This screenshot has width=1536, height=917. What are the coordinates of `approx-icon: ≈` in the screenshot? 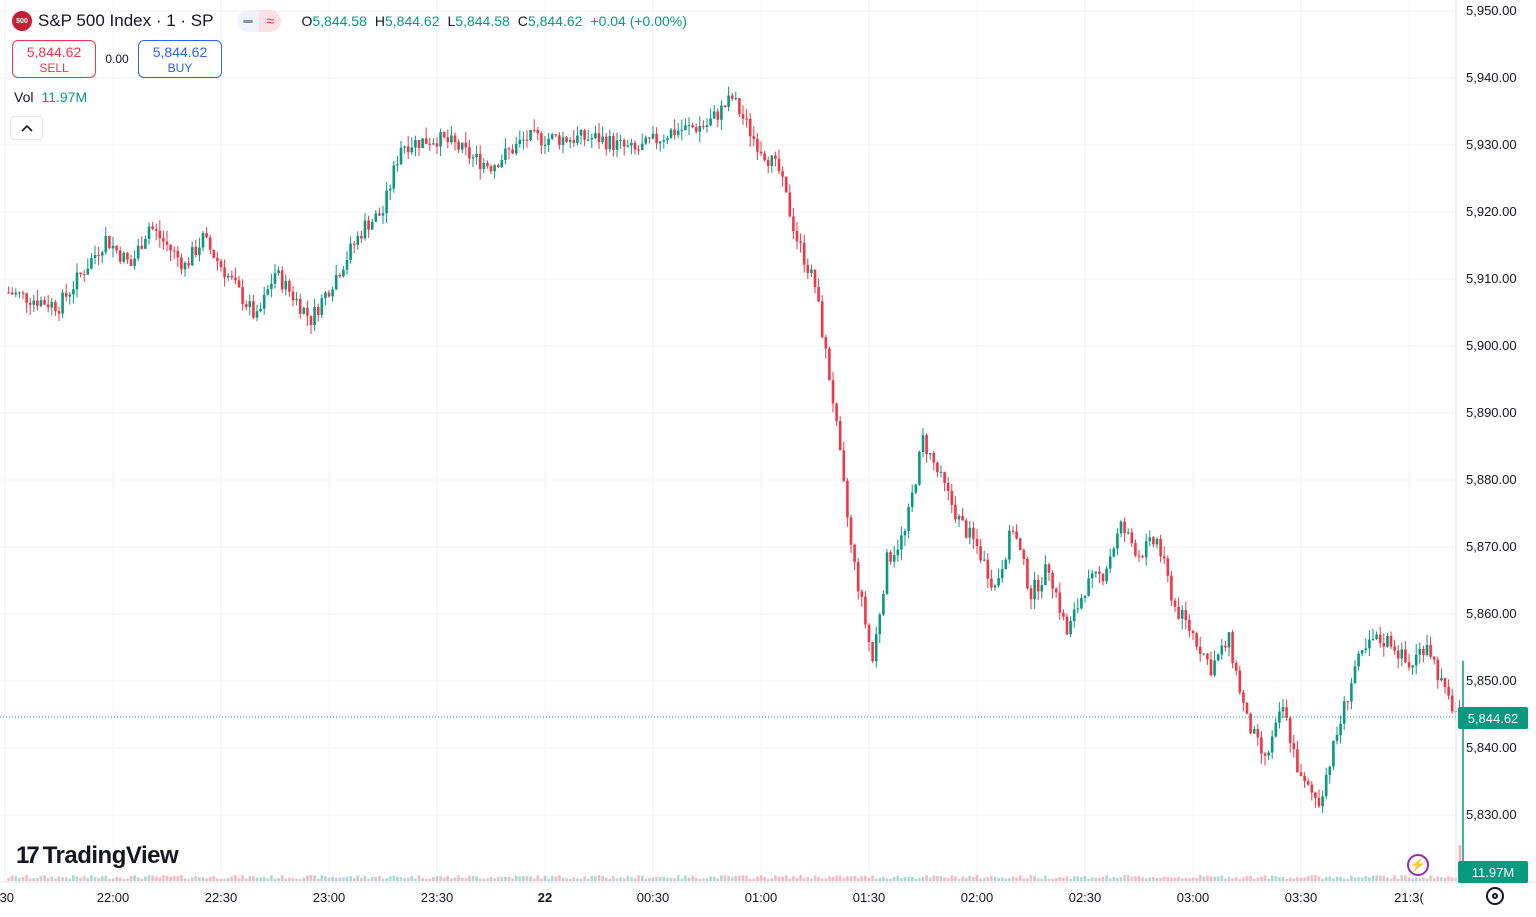 It's located at (270, 21).